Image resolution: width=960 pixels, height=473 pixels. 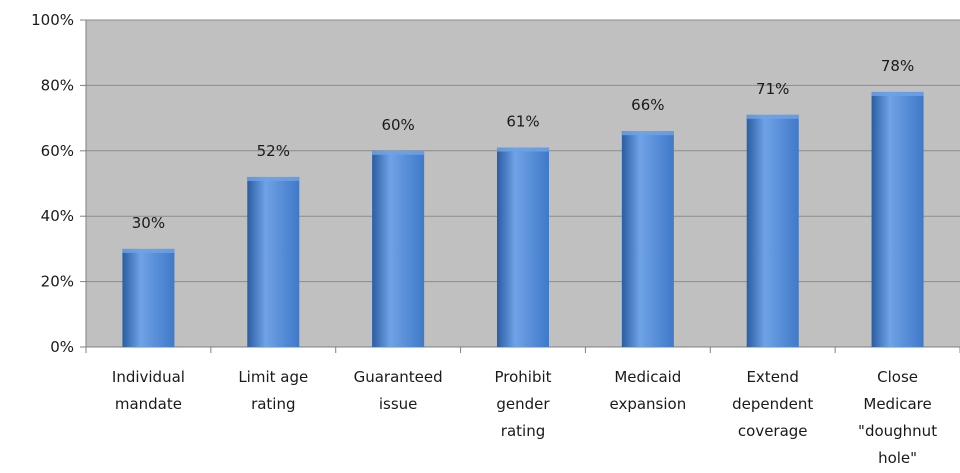 What do you see at coordinates (647, 377) in the screenshot?
I see `category-label: Medicaid` at bounding box center [647, 377].